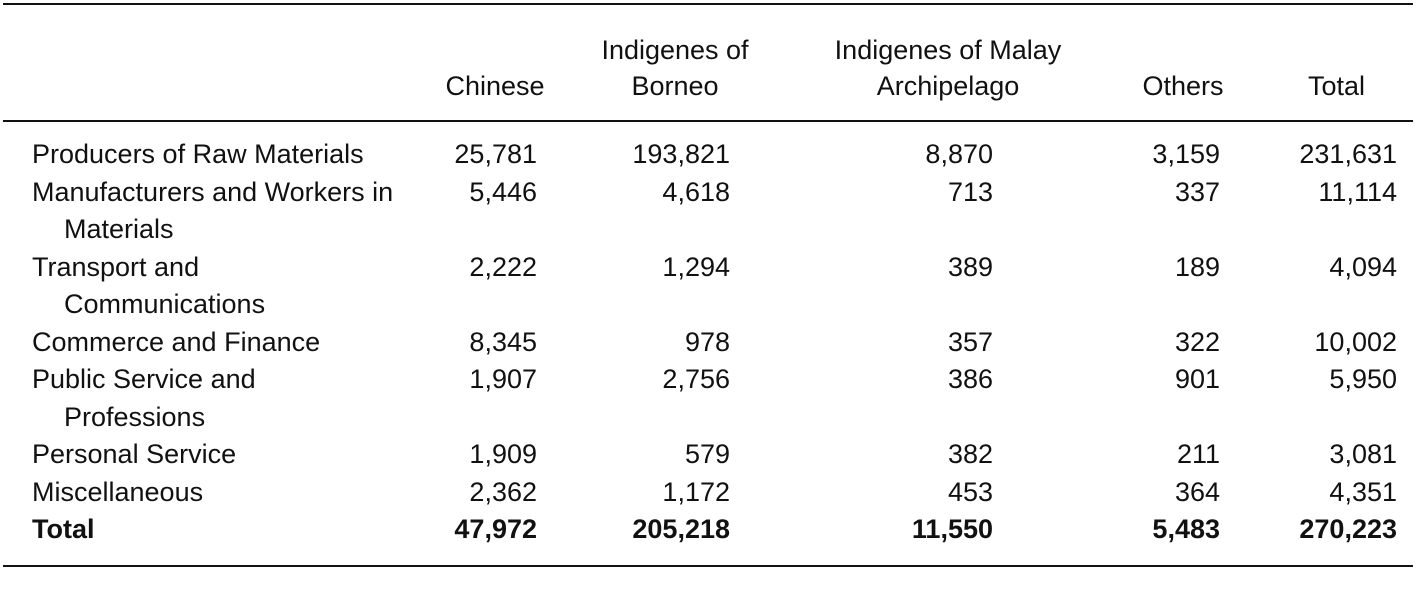  I want to click on value-cell: 322, so click(1197, 341).